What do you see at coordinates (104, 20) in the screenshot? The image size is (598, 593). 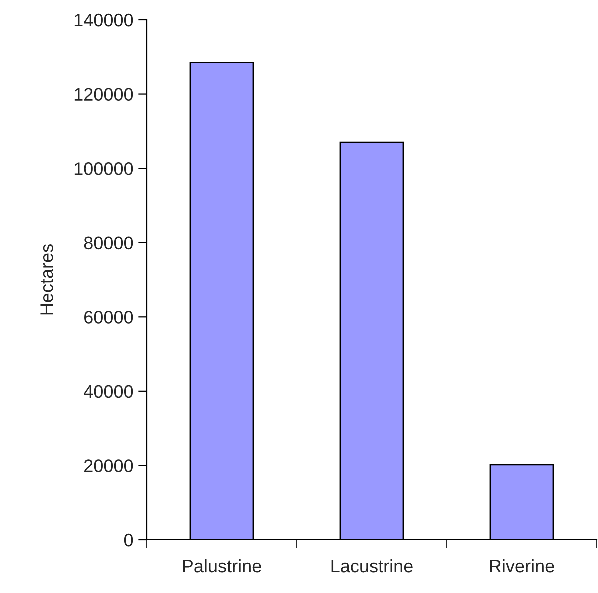 I see `y-tick-label: 140000` at bounding box center [104, 20].